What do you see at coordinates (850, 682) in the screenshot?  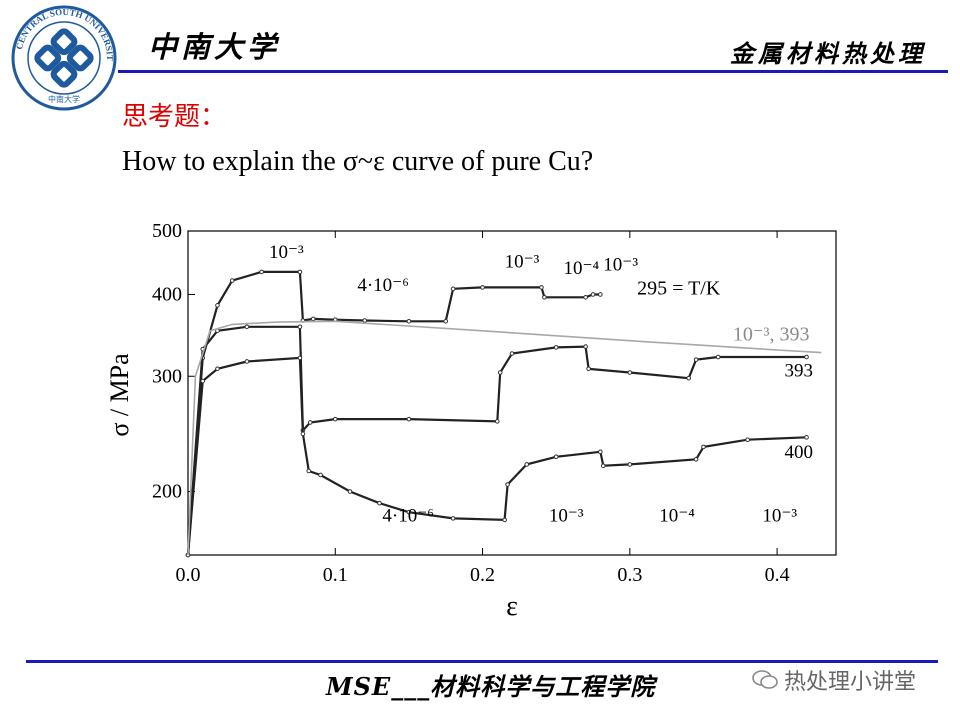 I see `watermark-text: 热处理小讲堂` at bounding box center [850, 682].